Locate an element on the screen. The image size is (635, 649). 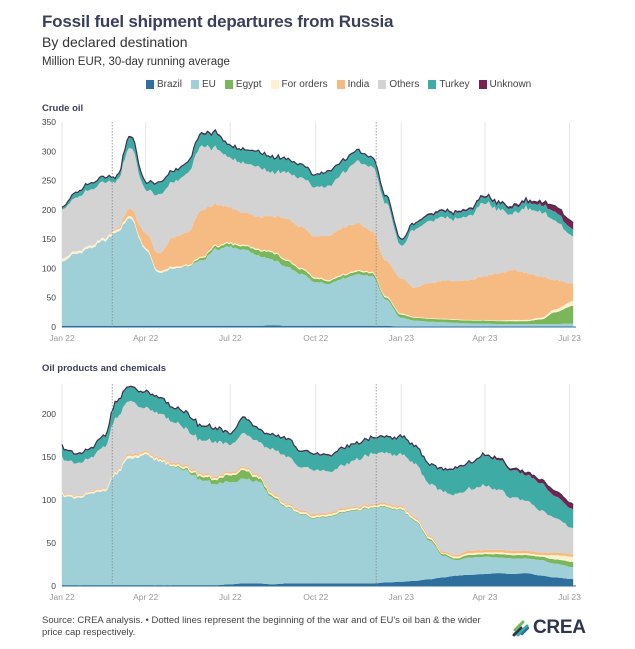
crea-logo: CREA is located at coordinates (549, 628).